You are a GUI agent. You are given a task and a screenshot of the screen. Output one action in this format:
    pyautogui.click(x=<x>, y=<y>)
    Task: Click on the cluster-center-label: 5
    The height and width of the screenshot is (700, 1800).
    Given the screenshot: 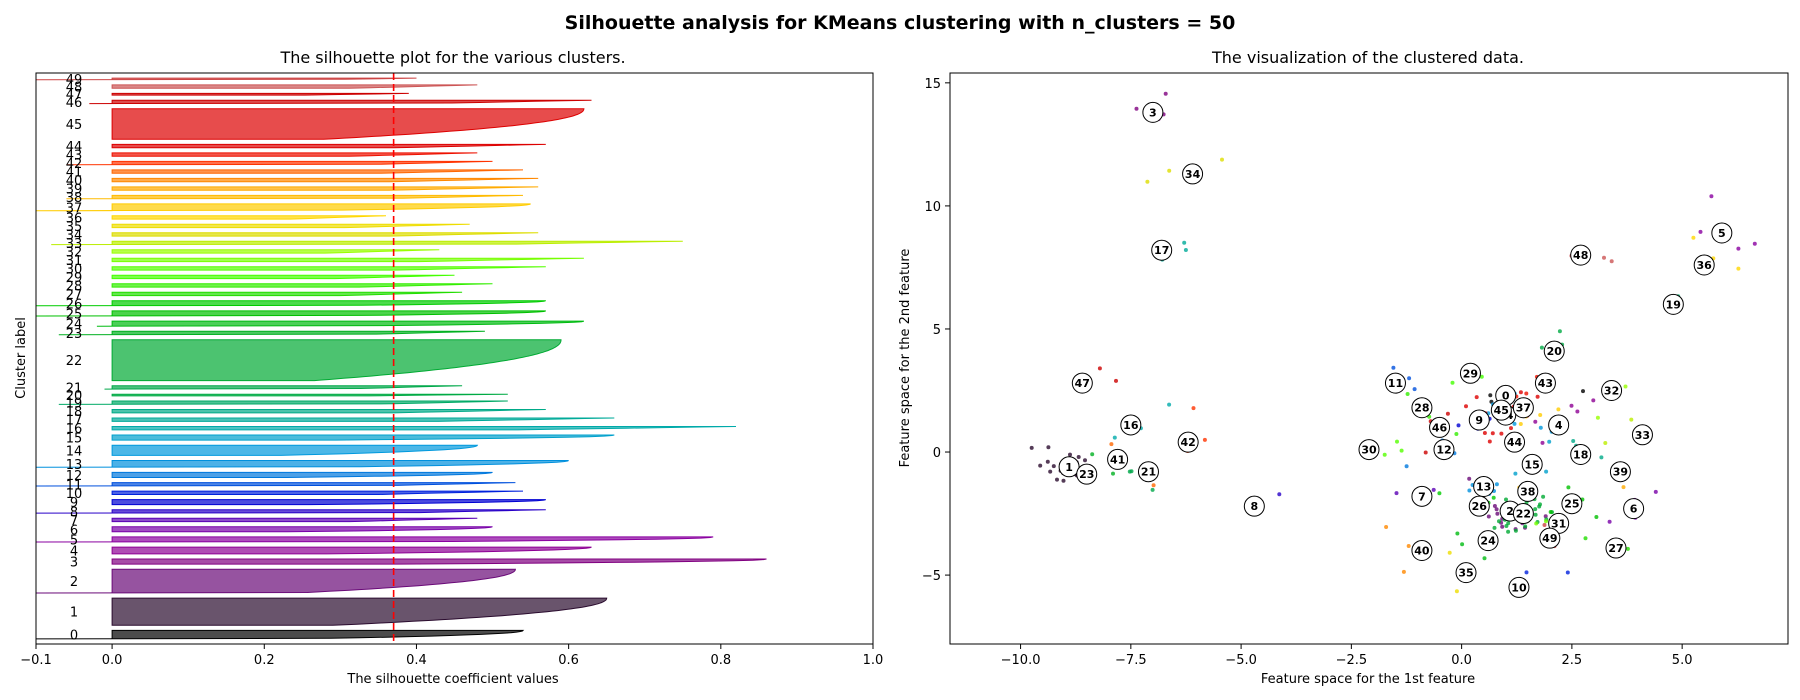 What is the action you would take?
    pyautogui.click(x=1722, y=233)
    